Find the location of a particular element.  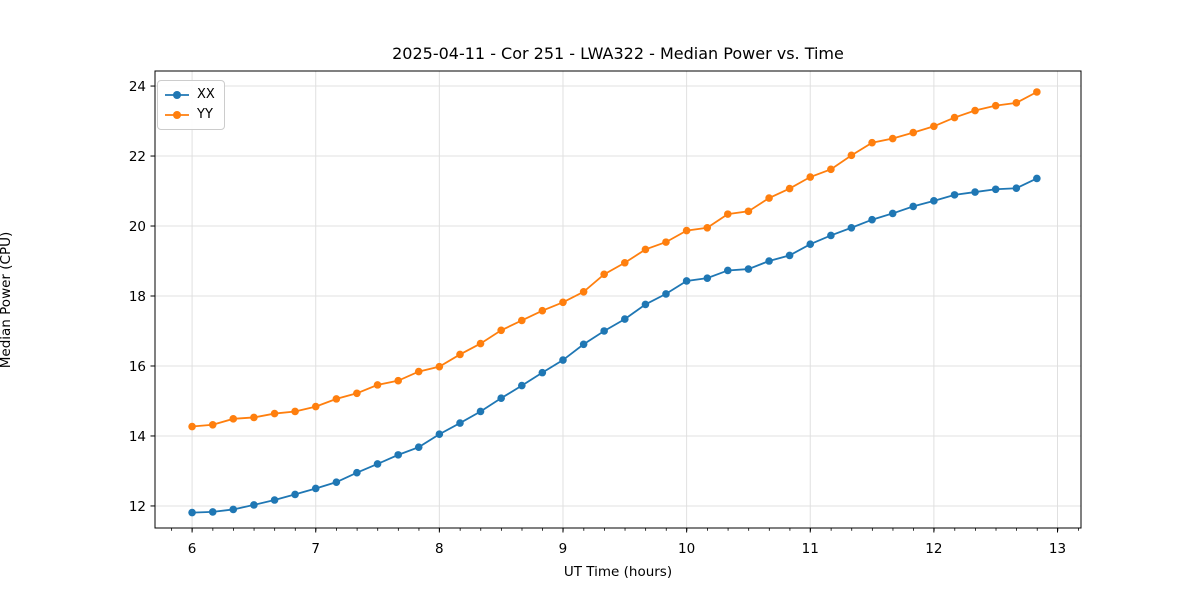

legend-label-xx: XX is located at coordinates (206, 94).